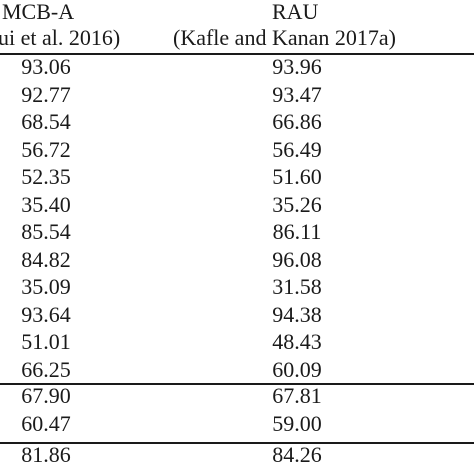 The image size is (474, 474). What do you see at coordinates (46, 204) in the screenshot?
I see `cell-mcb-a: 35.40` at bounding box center [46, 204].